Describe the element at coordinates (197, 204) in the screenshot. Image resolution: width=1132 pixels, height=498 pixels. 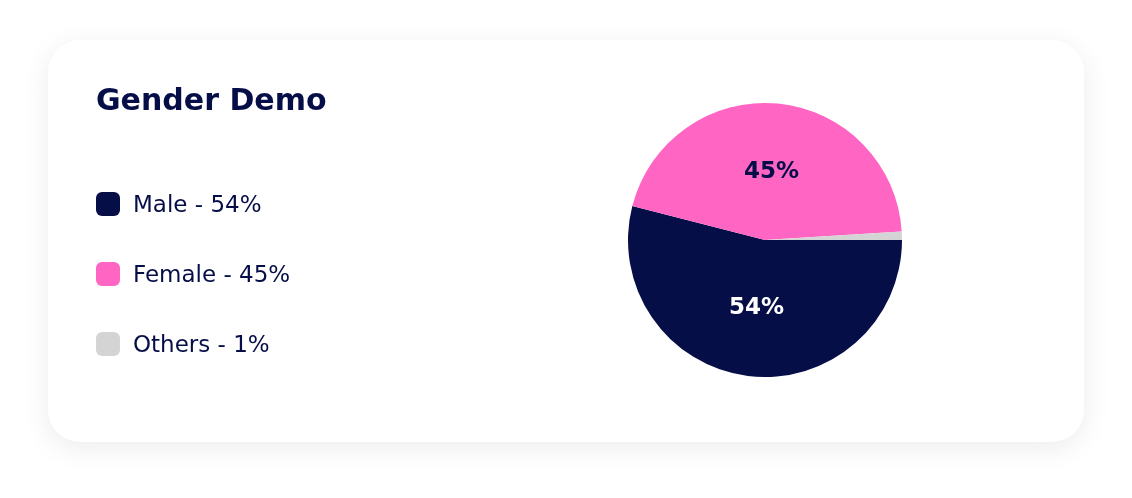
I see `legend-label: Male - 54%` at that location.